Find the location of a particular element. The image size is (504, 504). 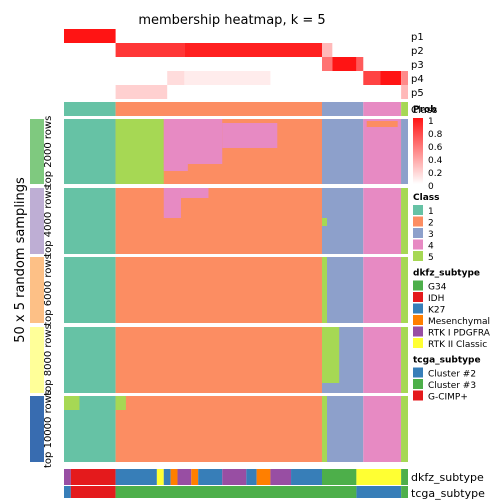

colorbar-tick-label: 0.2 is located at coordinates (435, 174).